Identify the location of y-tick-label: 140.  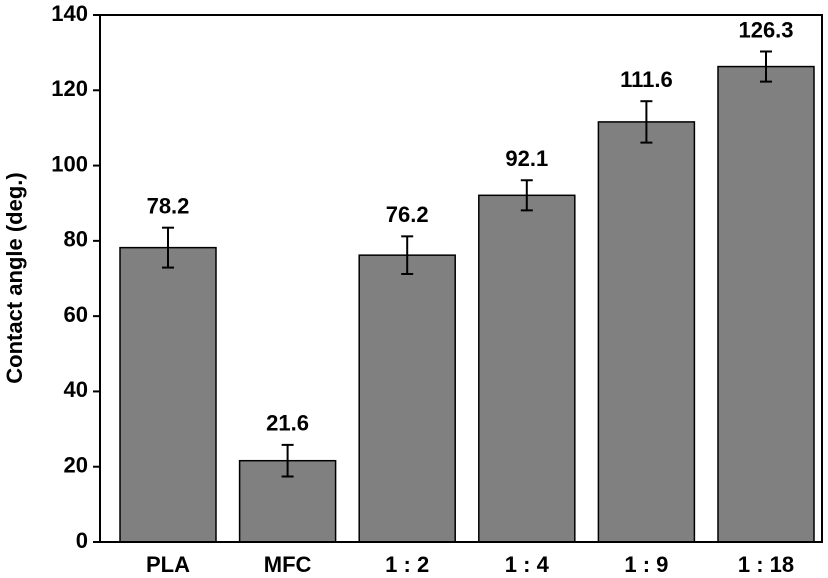
(69, 13).